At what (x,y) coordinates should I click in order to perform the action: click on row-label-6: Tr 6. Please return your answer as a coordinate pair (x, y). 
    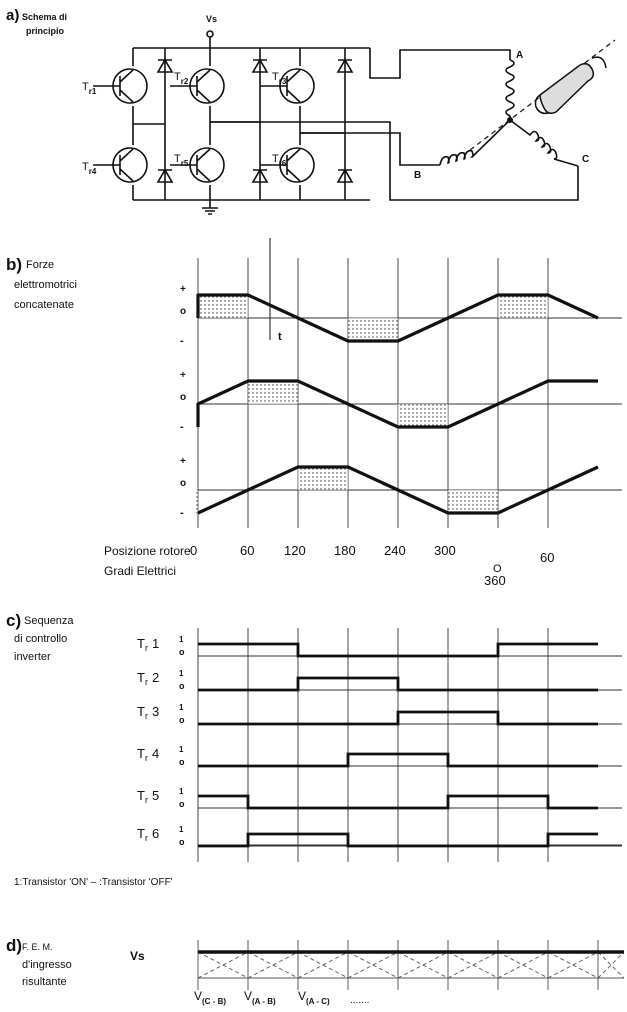
    Looking at the image, I should click on (148, 834).